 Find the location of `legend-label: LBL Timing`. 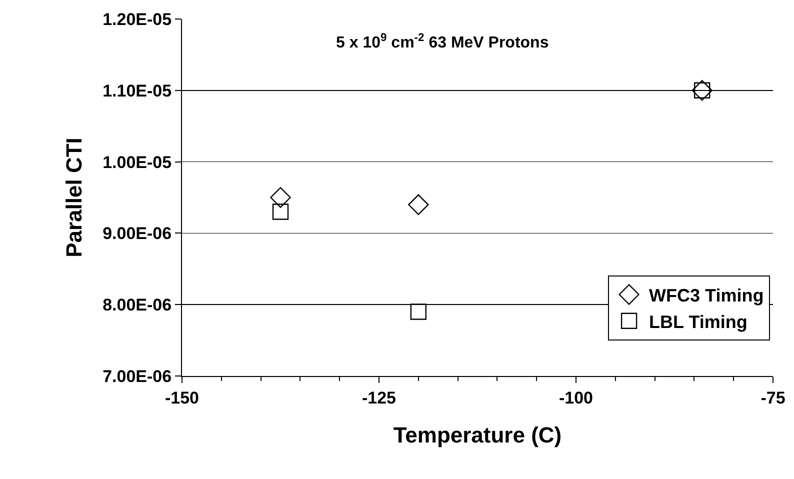

legend-label: LBL Timing is located at coordinates (698, 322).